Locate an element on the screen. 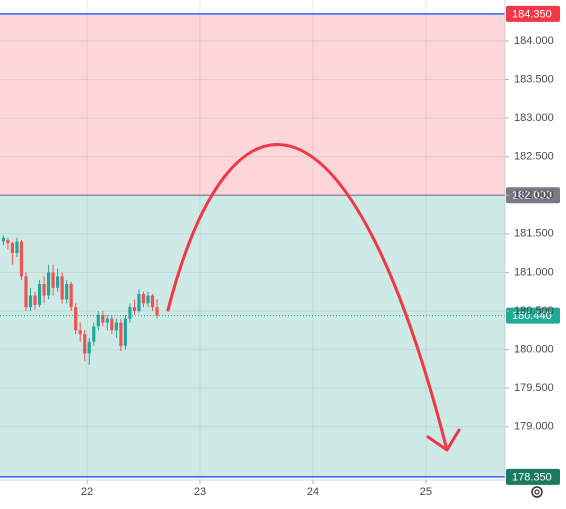 Image resolution: width=566 pixels, height=509 pixels. level-label: 180.440 is located at coordinates (532, 316).